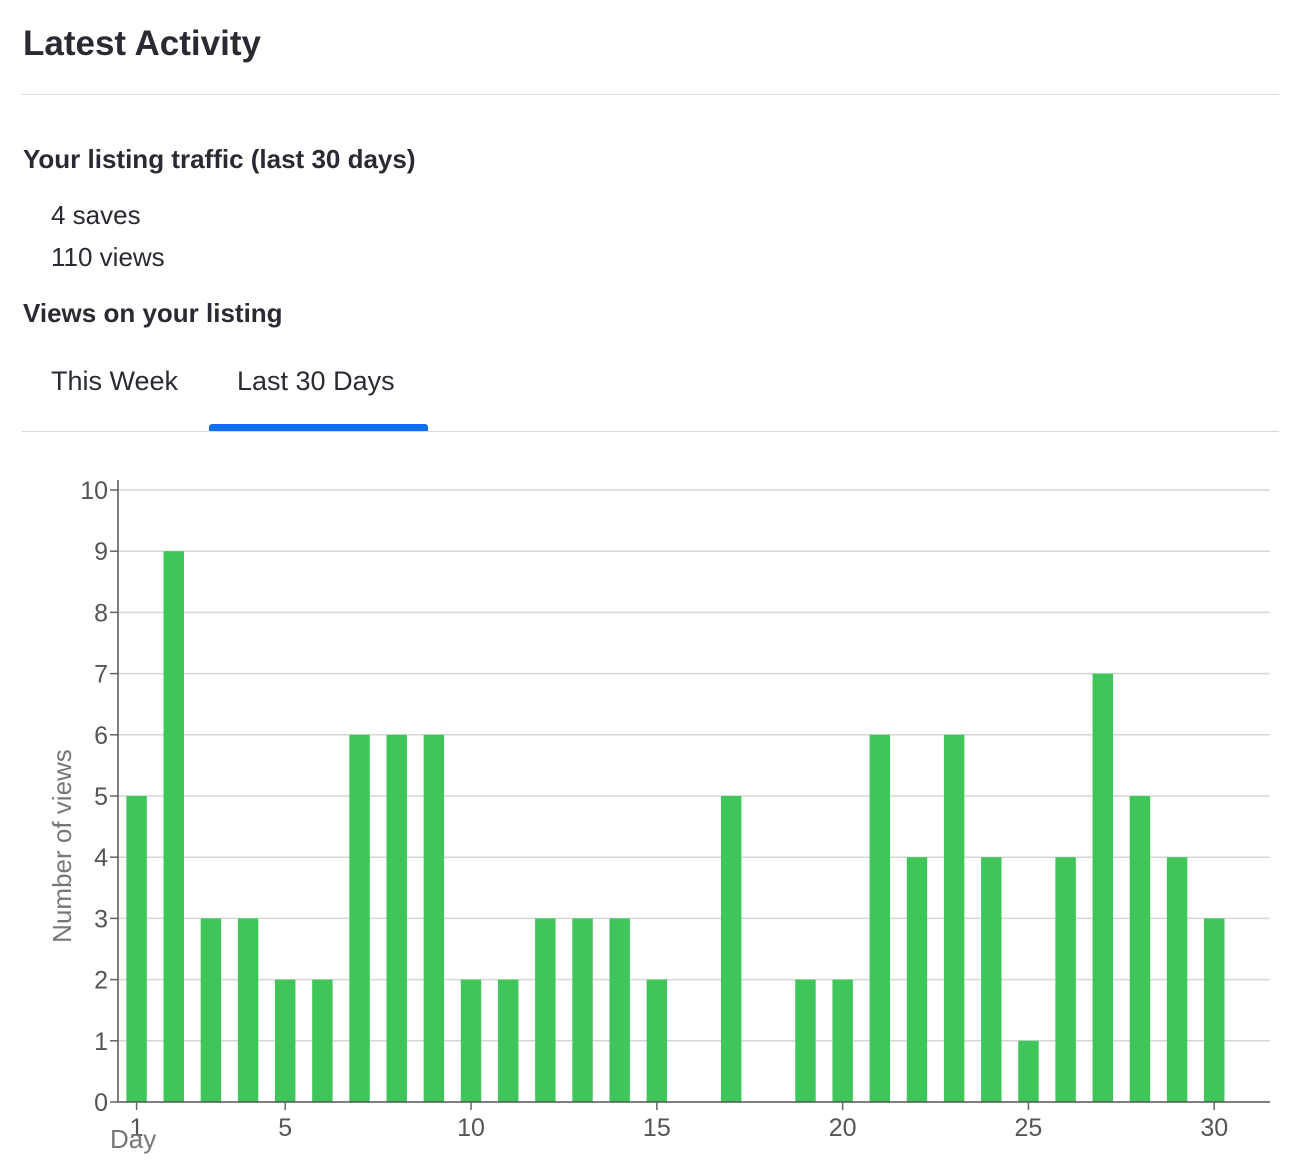 The image size is (1295, 1176). I want to click on y-tick-label: 9, so click(101, 552).